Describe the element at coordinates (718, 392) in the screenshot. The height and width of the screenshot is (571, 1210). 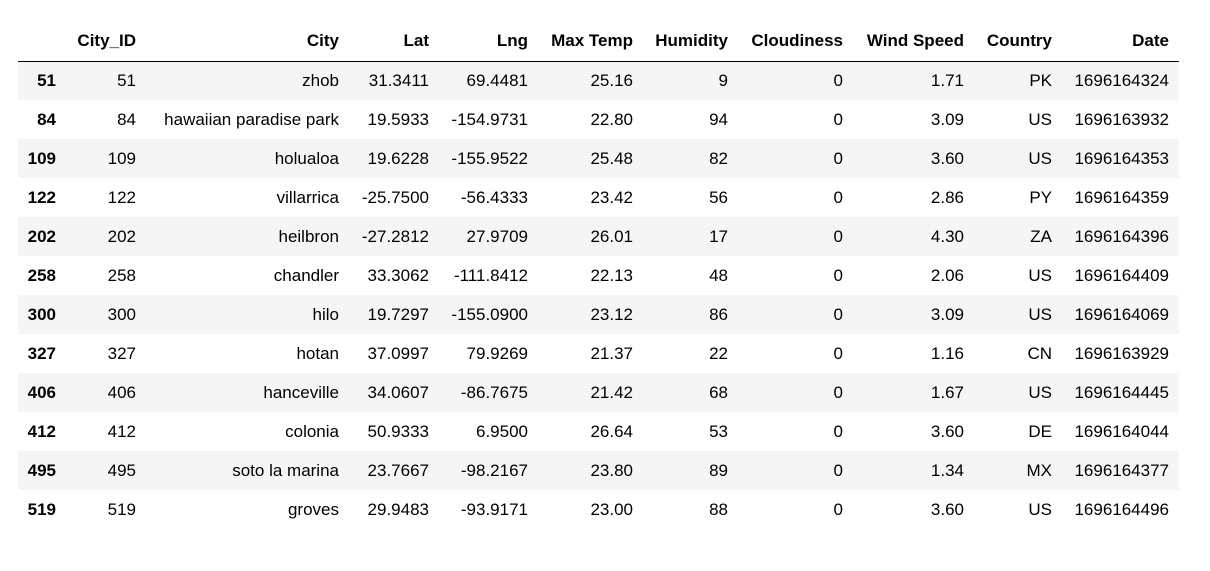
I see `cell-humidity: 68` at that location.